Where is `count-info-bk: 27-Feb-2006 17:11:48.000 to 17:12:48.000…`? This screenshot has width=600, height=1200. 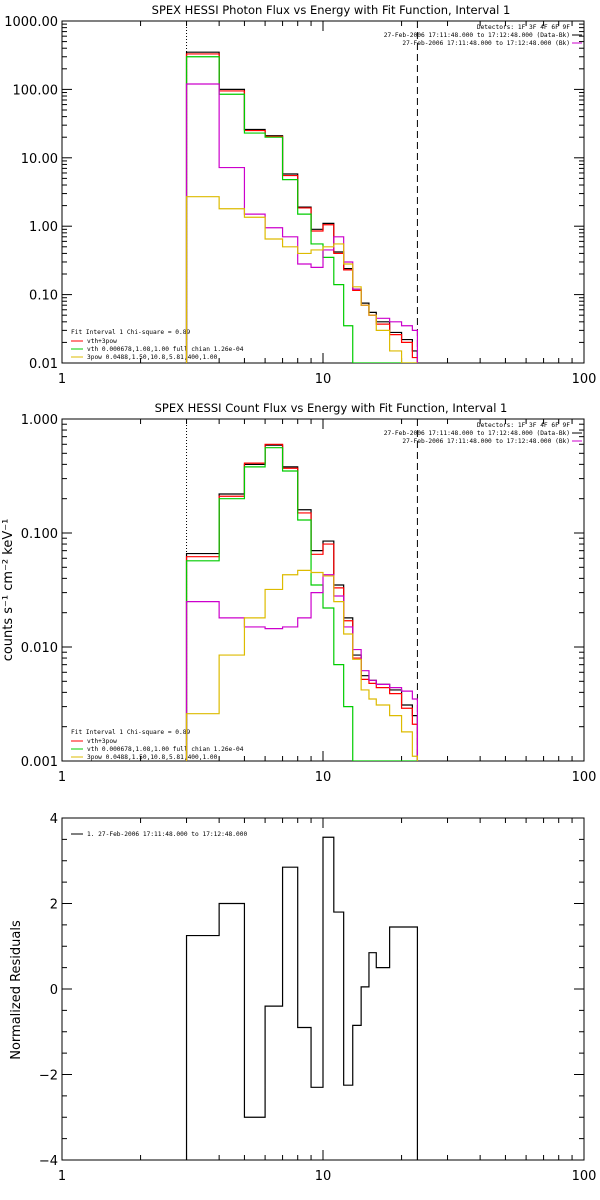 count-info-bk: 27-Feb-2006 17:11:48.000 to 17:12:48.000… is located at coordinates (486, 441).